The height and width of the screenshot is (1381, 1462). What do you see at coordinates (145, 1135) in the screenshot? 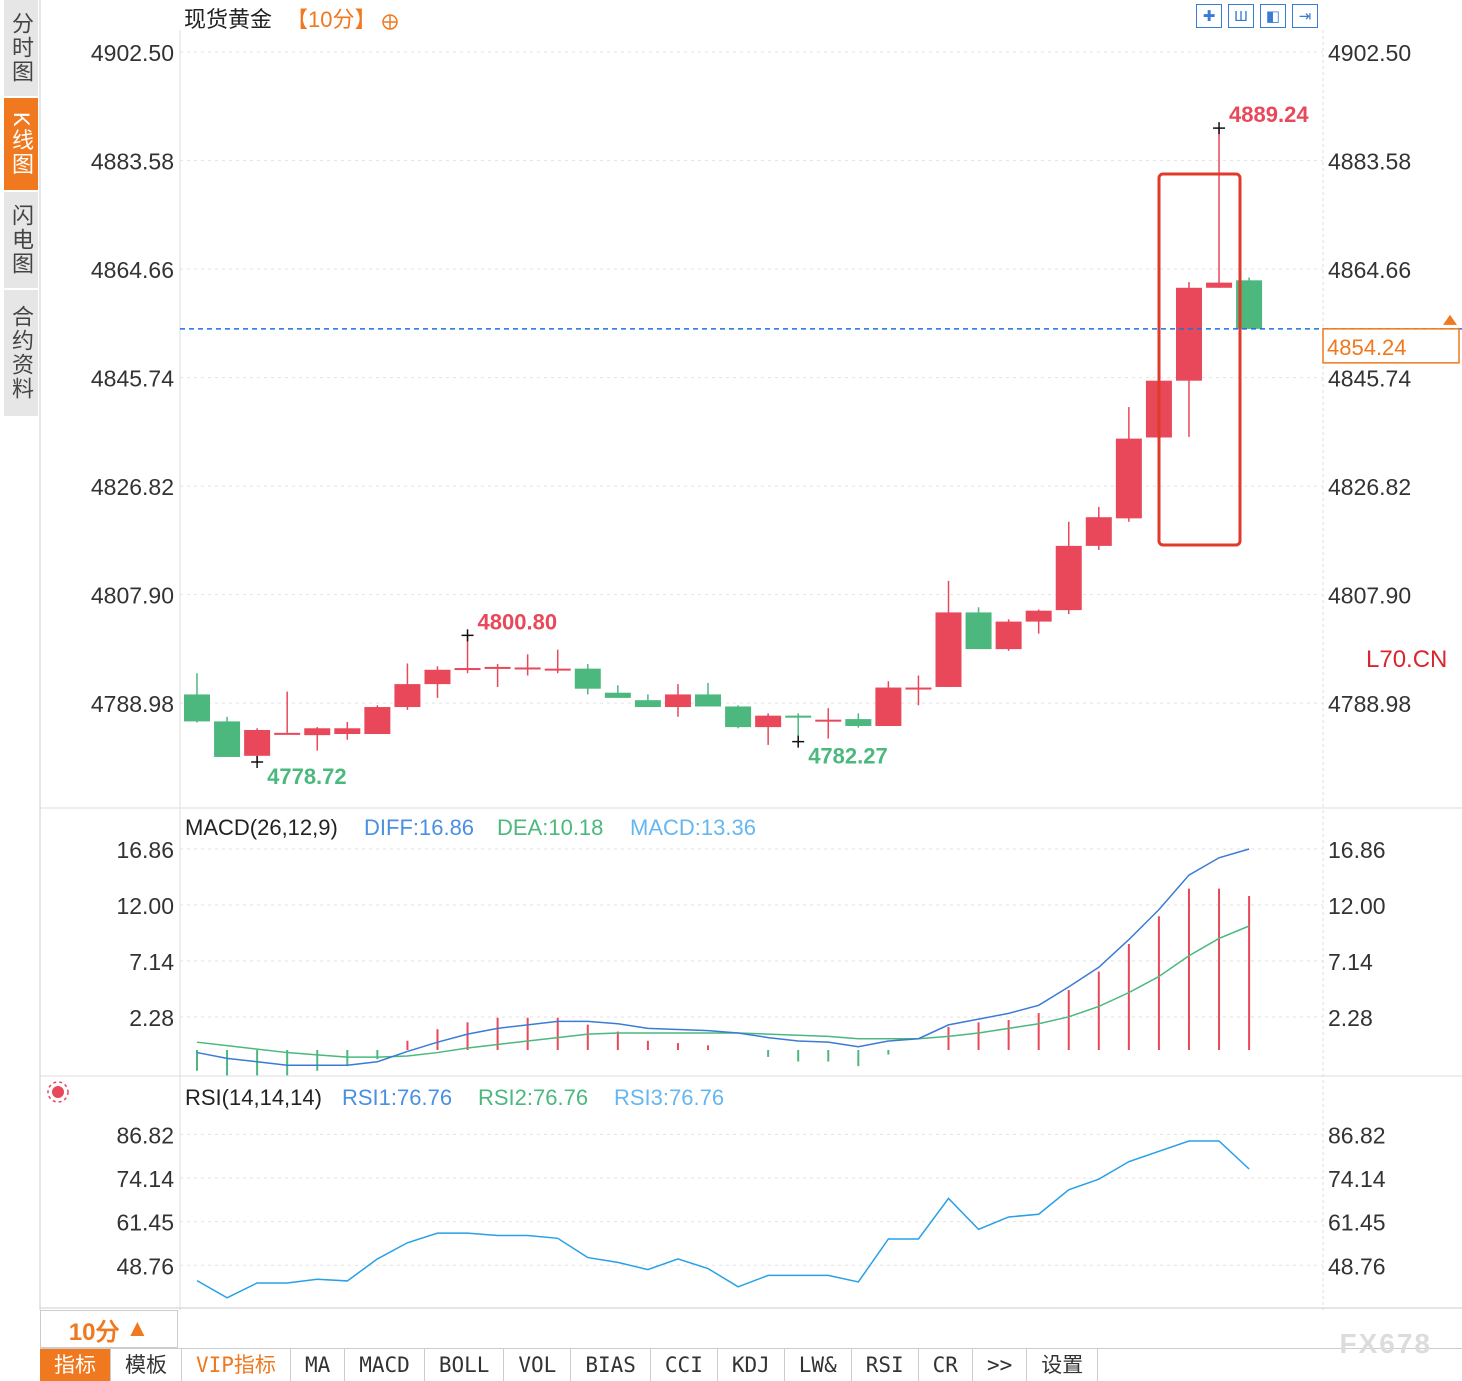
I see `y-tick-left: 86.82` at bounding box center [145, 1135].